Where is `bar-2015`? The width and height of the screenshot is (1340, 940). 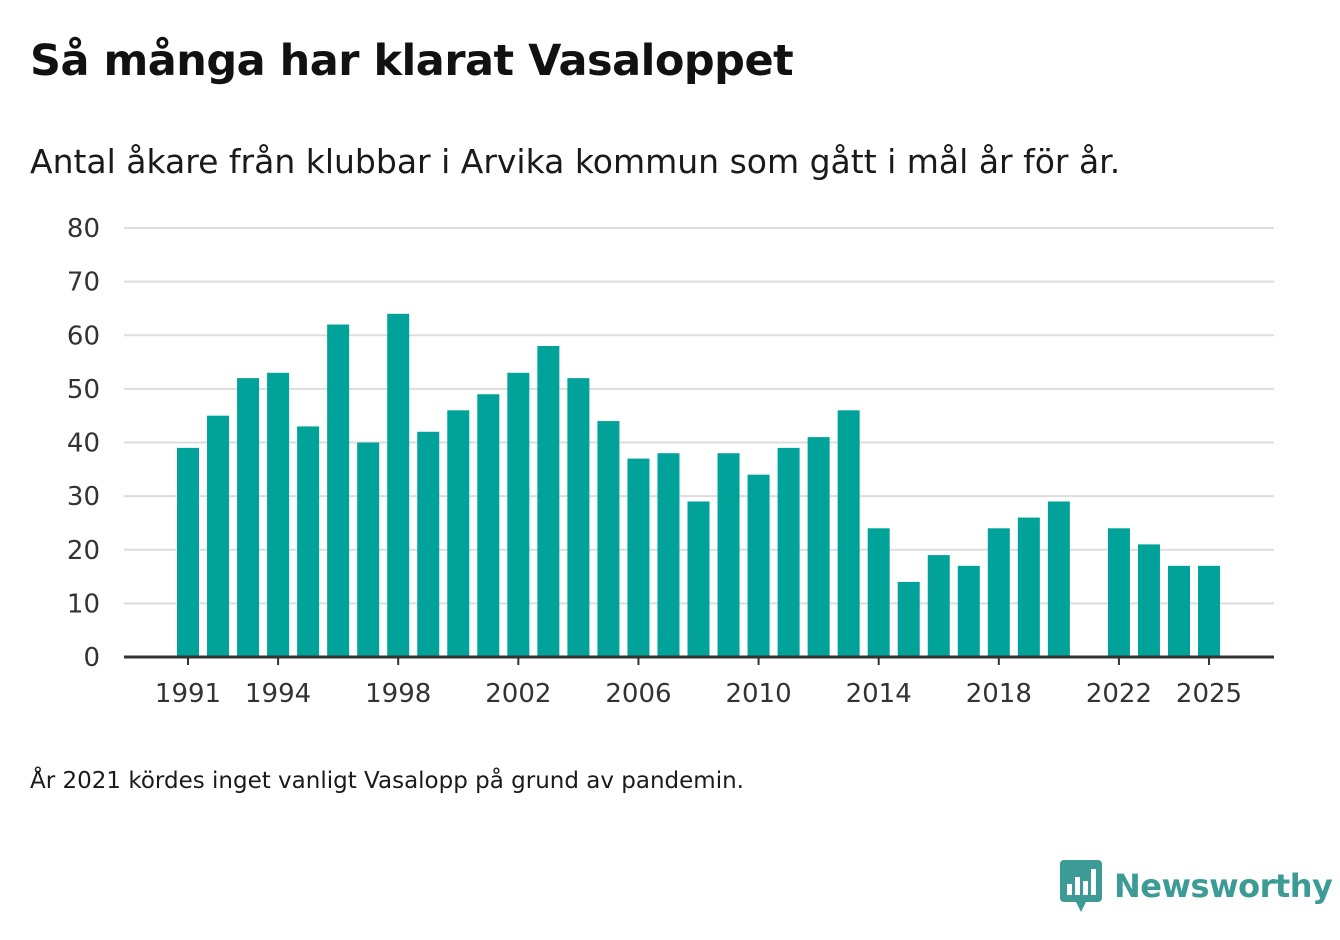 bar-2015 is located at coordinates (908, 619).